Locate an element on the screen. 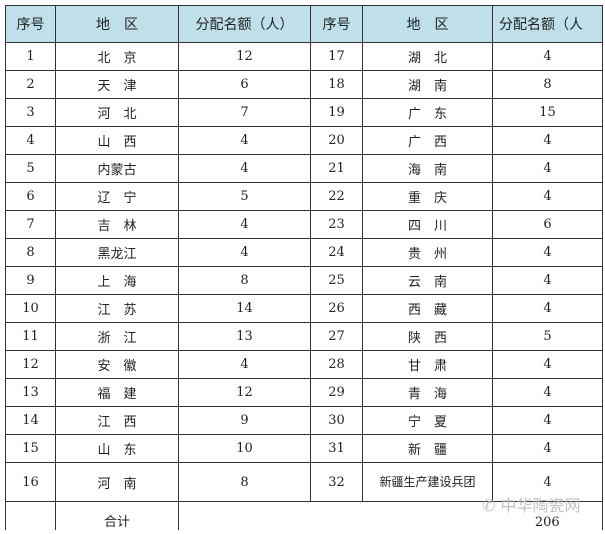 This screenshot has height=534, width=605. cell-region: 湖 南 is located at coordinates (427, 84).